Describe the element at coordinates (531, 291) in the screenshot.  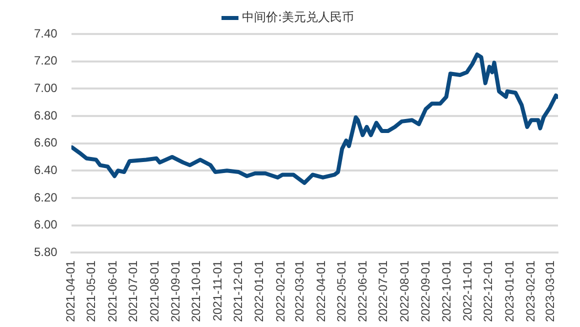
I see `x-tick-label: 2023-02-01` at that location.